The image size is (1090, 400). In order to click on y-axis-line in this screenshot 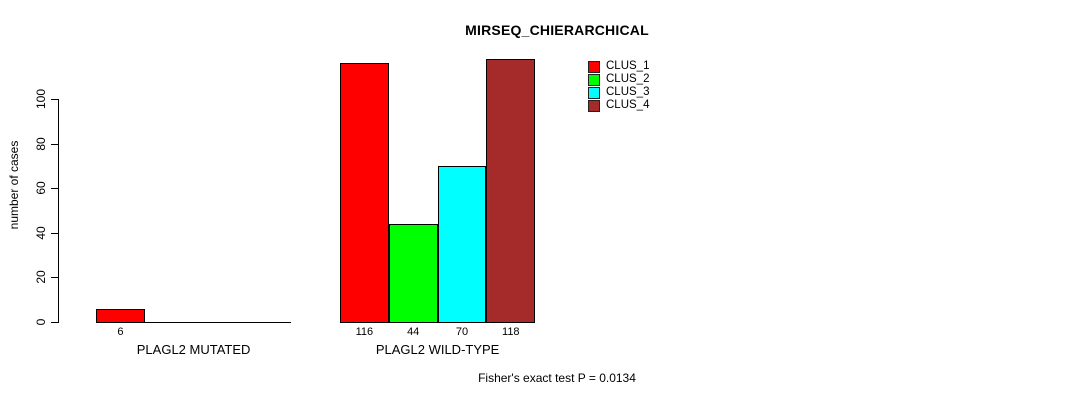, I will do `click(58, 211)`.